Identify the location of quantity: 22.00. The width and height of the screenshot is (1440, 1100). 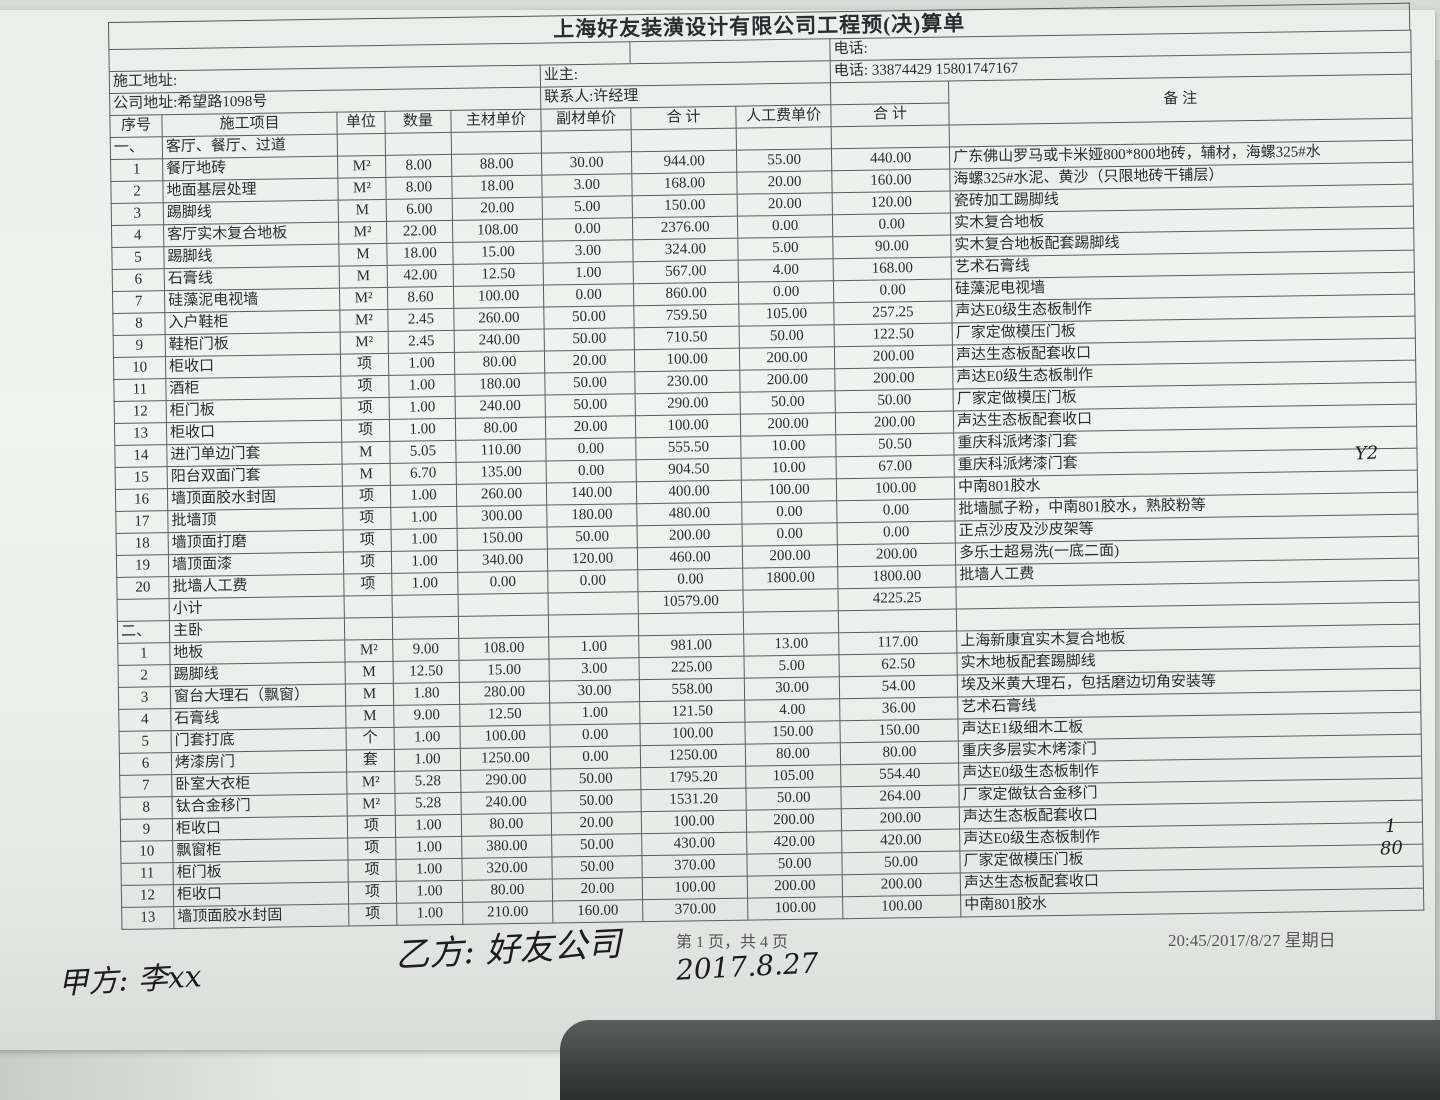
(419, 232).